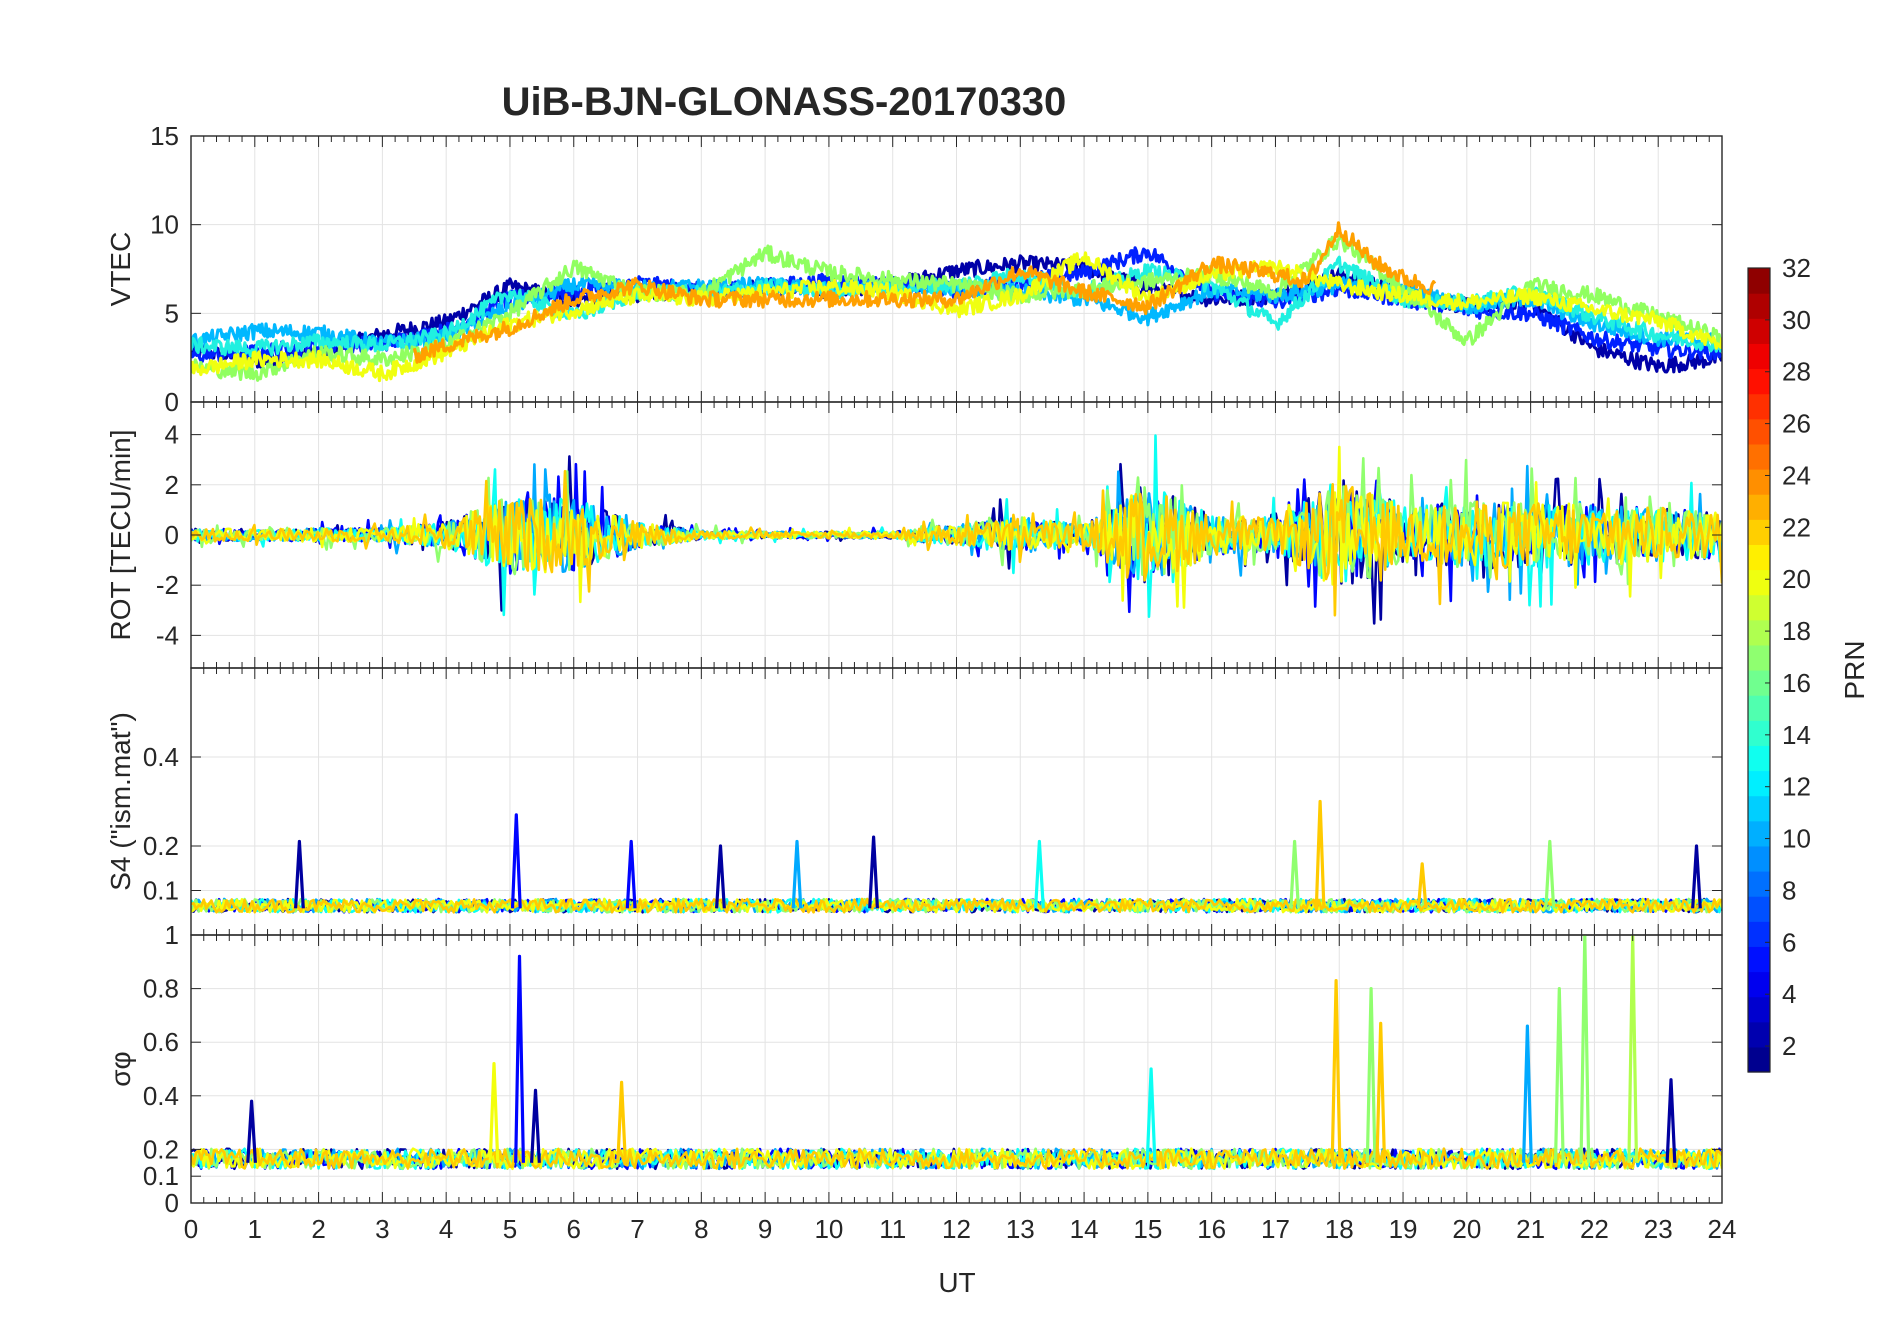 This screenshot has width=1902, height=1330. What do you see at coordinates (956, 1282) in the screenshot?
I see `x-axis-label: UT` at bounding box center [956, 1282].